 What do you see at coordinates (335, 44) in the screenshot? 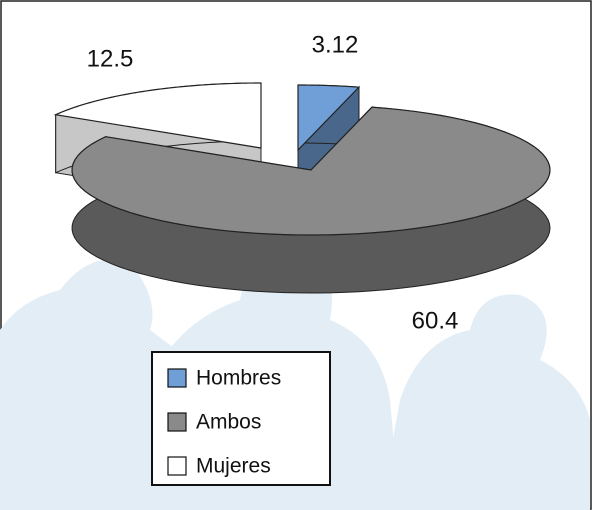
I see `value-label: 3.12` at bounding box center [335, 44].